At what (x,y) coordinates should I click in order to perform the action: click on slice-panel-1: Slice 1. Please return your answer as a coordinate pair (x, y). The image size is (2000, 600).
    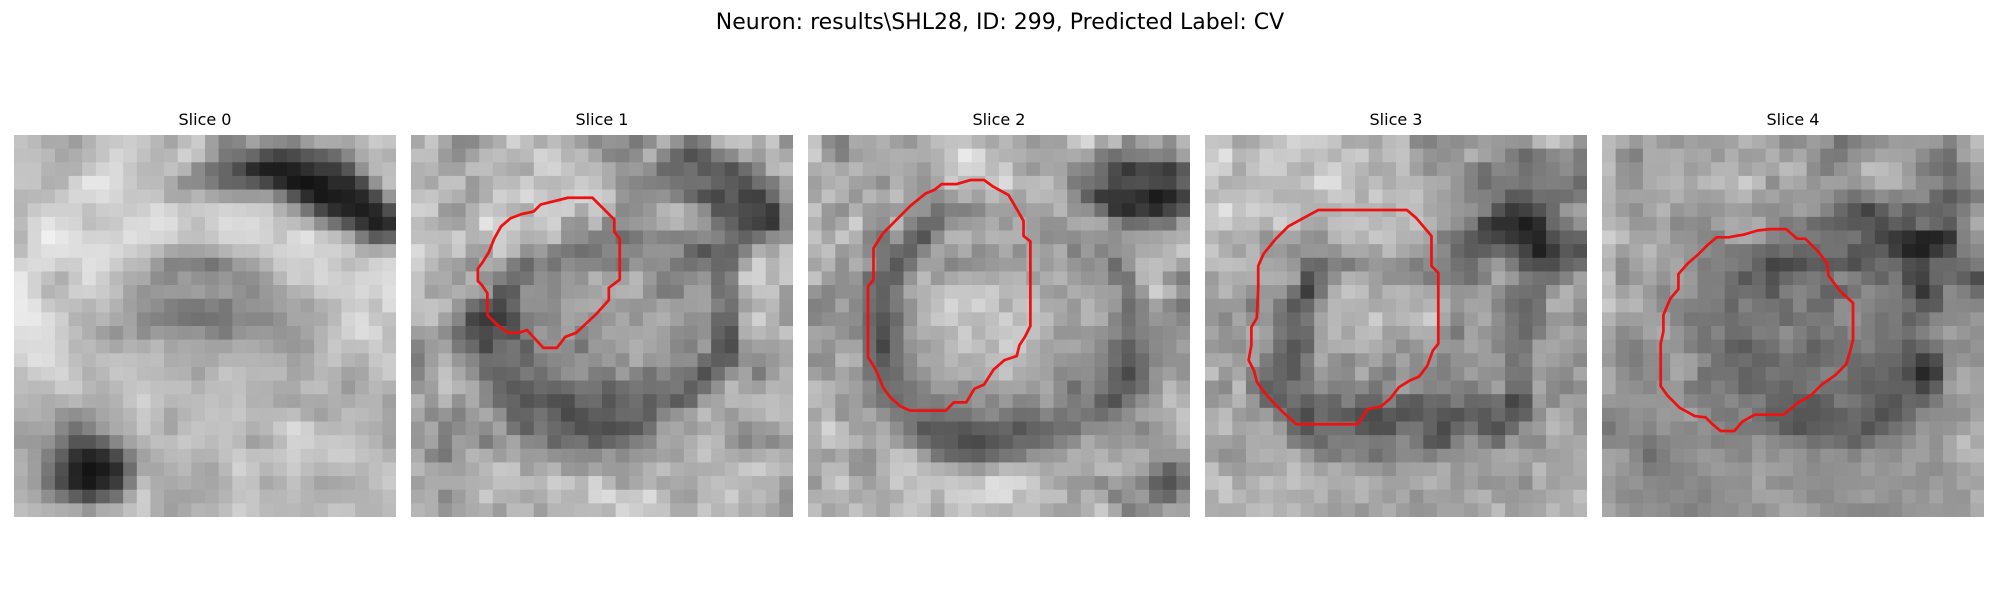
    Looking at the image, I should click on (602, 314).